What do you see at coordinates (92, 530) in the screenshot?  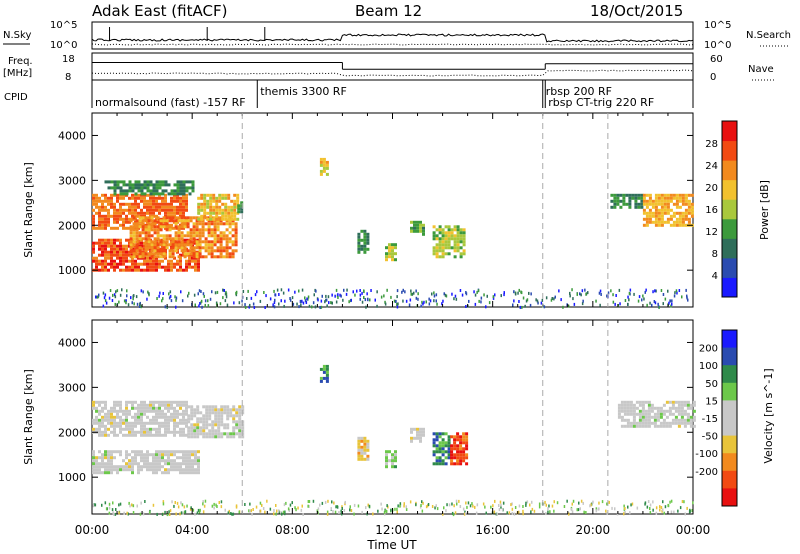 I see `x-tick-label-0: 00:00` at bounding box center [92, 530].